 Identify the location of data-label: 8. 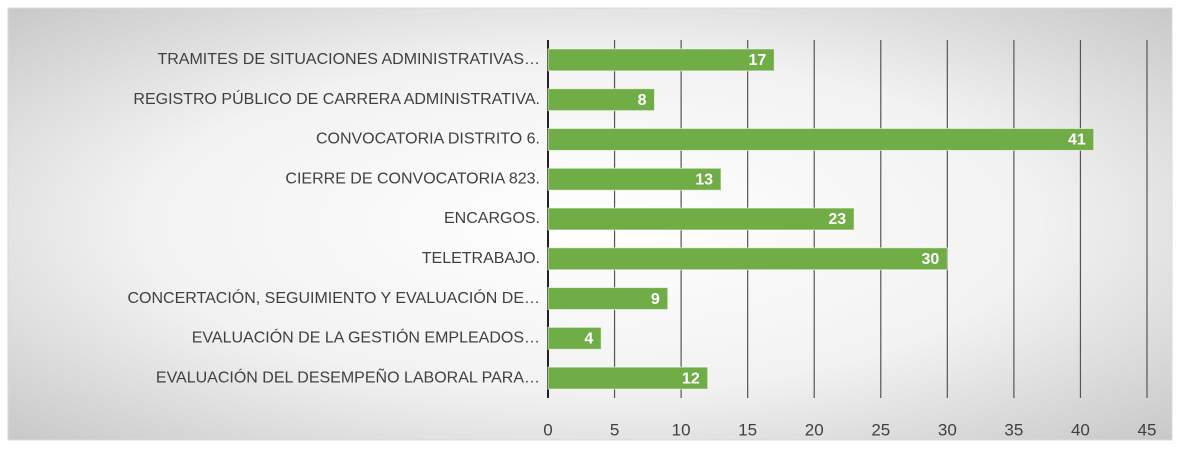
(642, 100).